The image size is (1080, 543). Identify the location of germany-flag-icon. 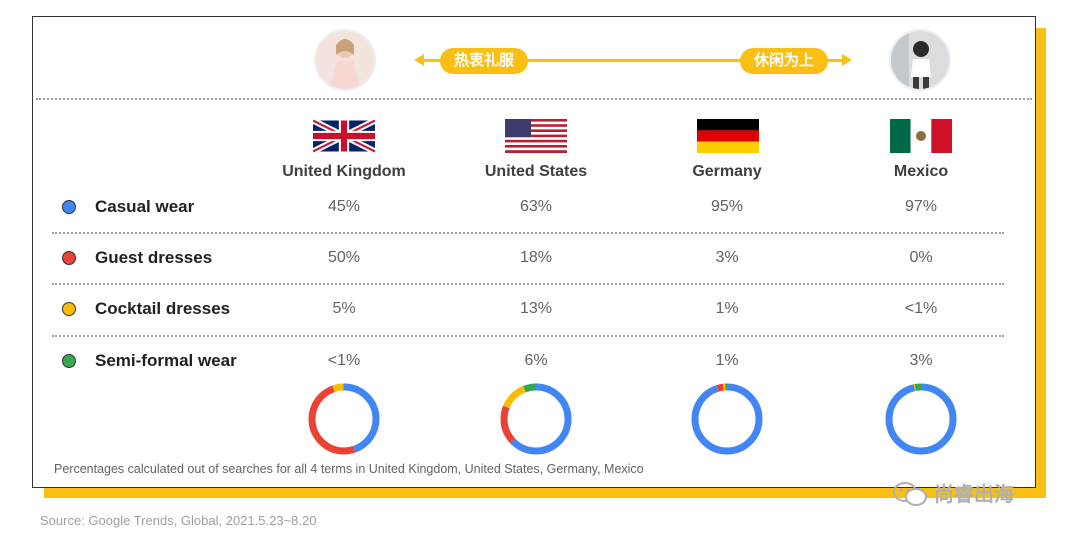
(728, 136).